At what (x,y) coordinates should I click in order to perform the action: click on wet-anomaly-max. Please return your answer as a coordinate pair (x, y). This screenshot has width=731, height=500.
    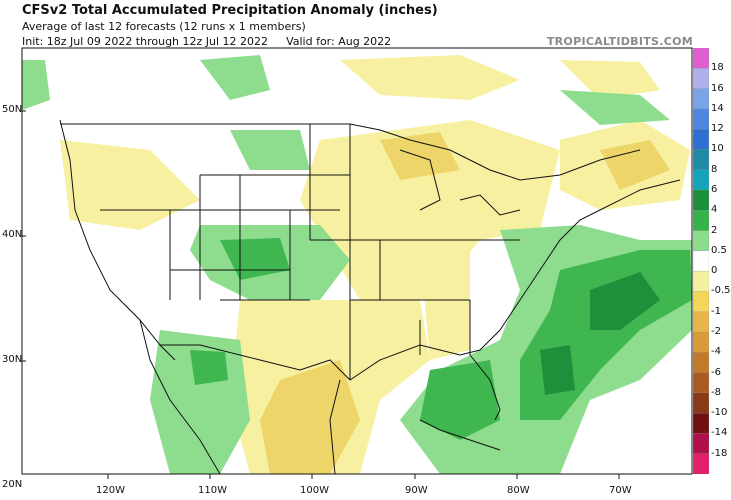
    Looking at the image, I should click on (600, 333).